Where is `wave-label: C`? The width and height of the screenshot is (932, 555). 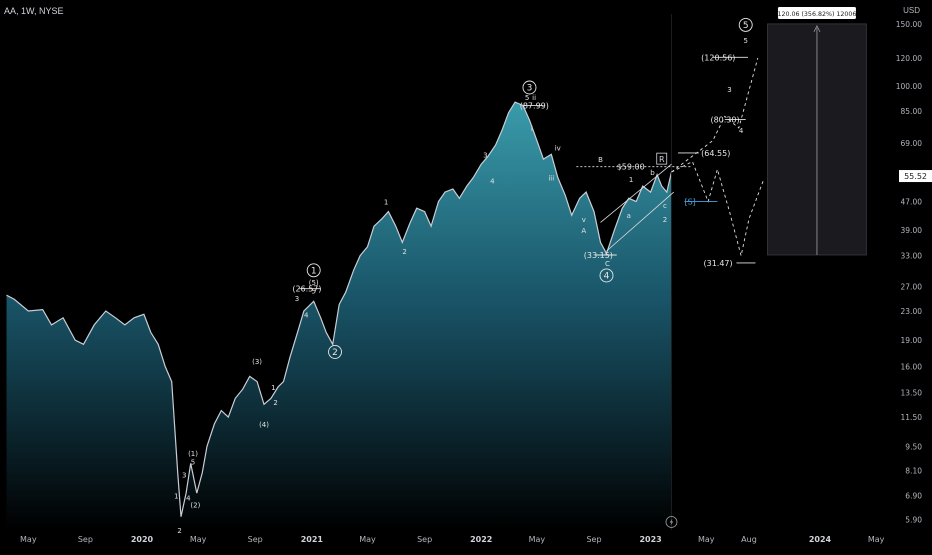 wave-label: C is located at coordinates (607, 264).